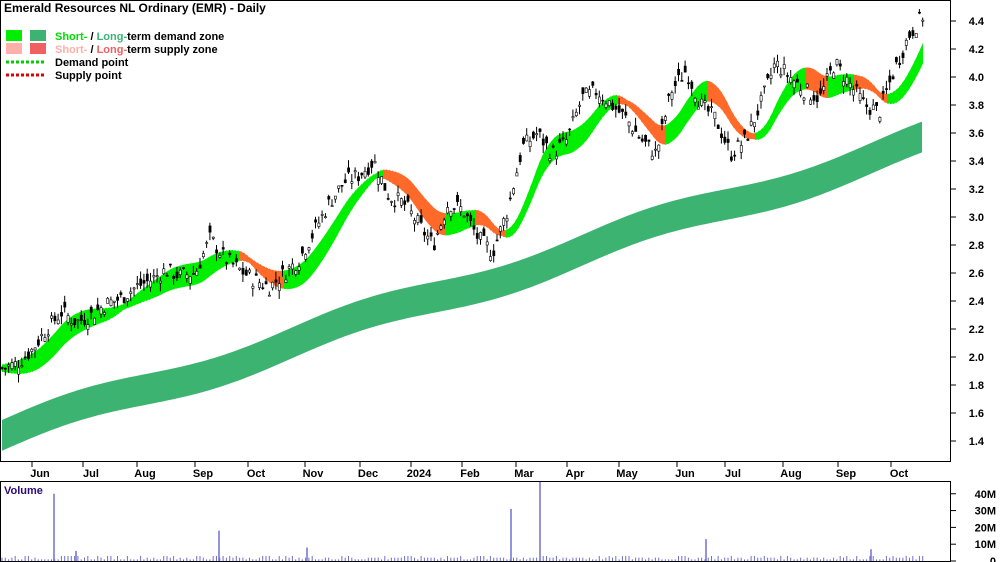 The width and height of the screenshot is (1000, 562). What do you see at coordinates (576, 474) in the screenshot?
I see `x-tick-label: Apr` at bounding box center [576, 474].